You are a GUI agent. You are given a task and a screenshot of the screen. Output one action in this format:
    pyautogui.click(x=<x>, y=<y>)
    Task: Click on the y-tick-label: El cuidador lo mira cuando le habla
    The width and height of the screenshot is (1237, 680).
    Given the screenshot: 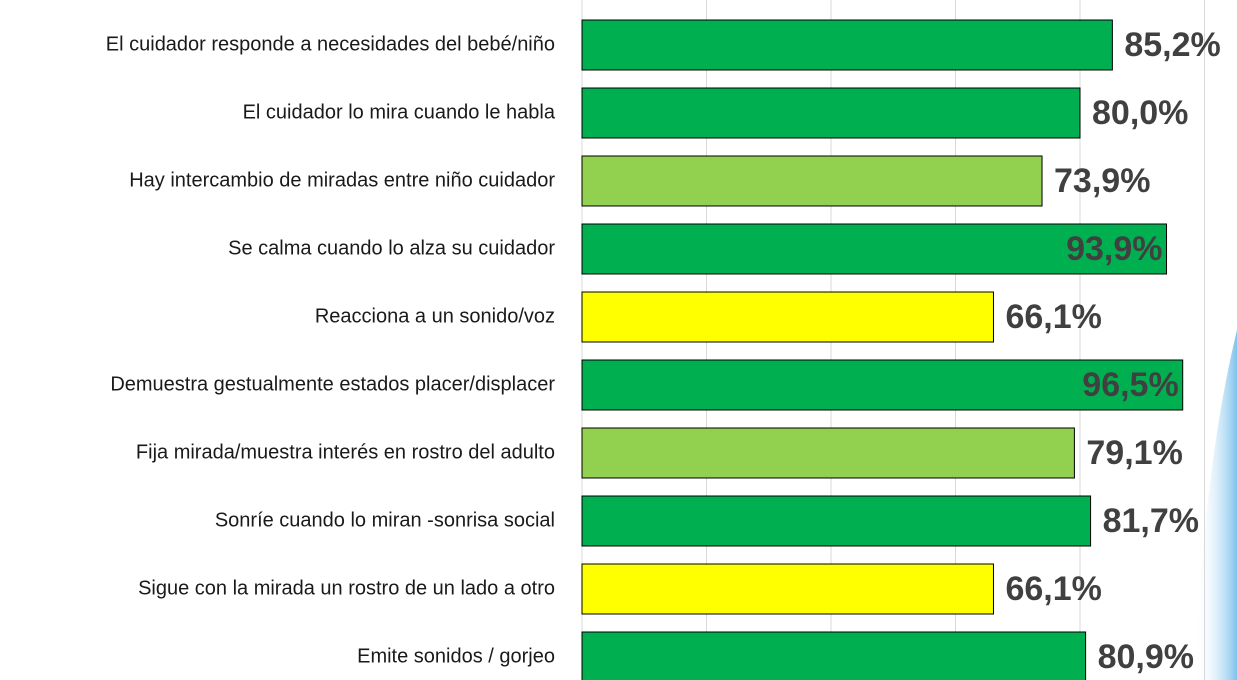 What is the action you would take?
    pyautogui.click(x=399, y=112)
    